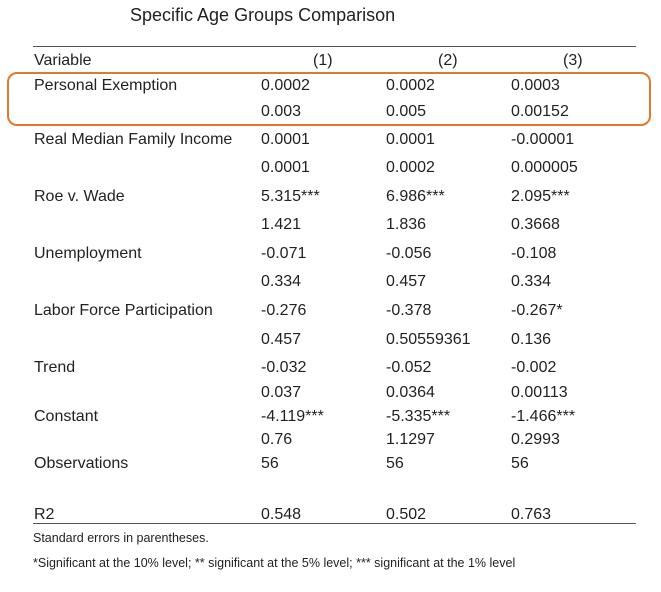  Describe the element at coordinates (285, 85) in the screenshot. I see `table-cell-c1: 0.0002` at that location.